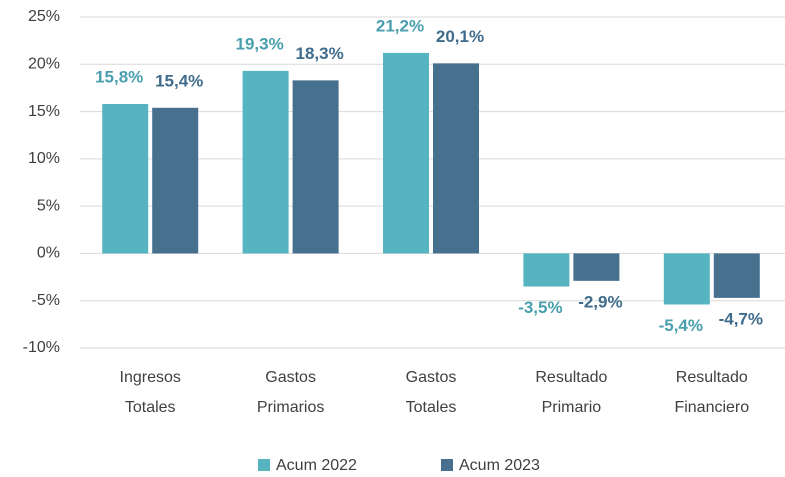 The width and height of the screenshot is (785, 477). Describe the element at coordinates (316, 465) in the screenshot. I see `legend-label: Acum 2022` at that location.